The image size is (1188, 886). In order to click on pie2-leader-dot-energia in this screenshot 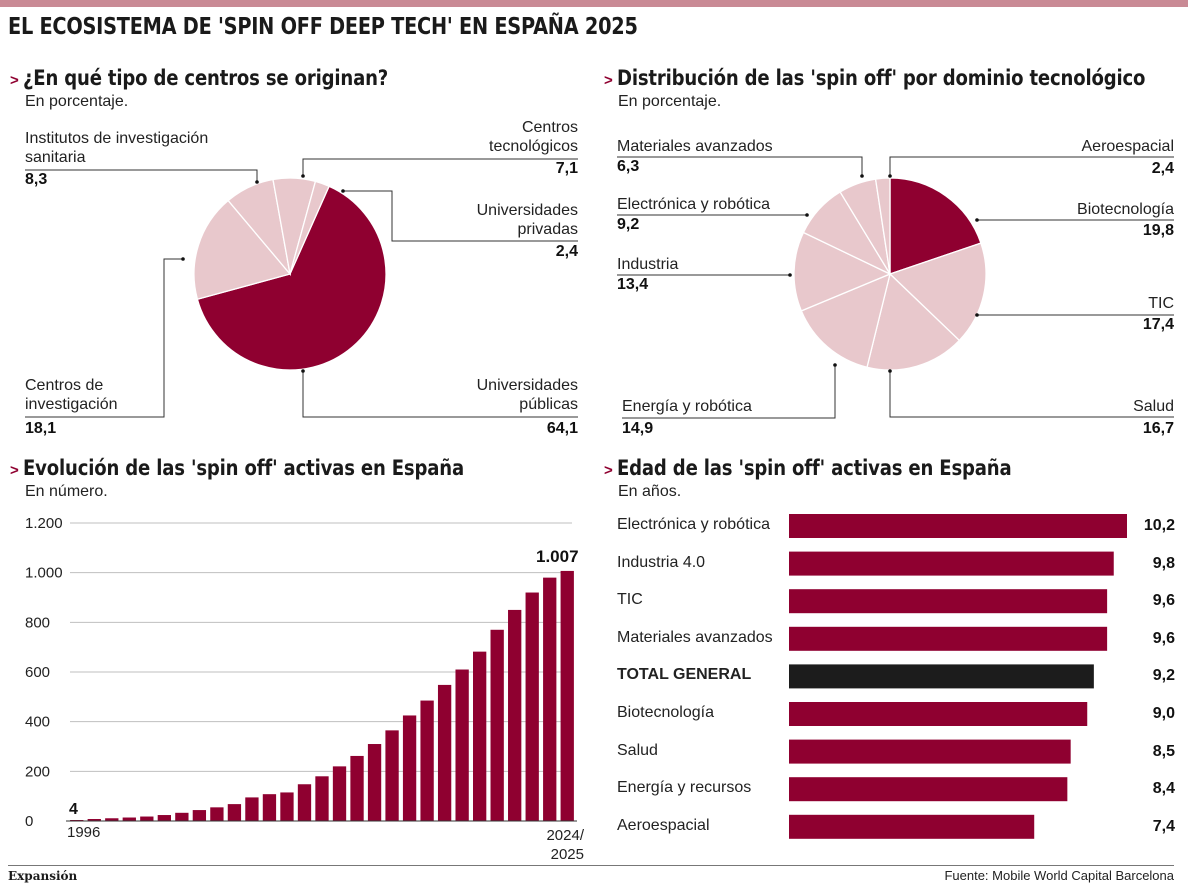, I will do `click(835, 365)`.